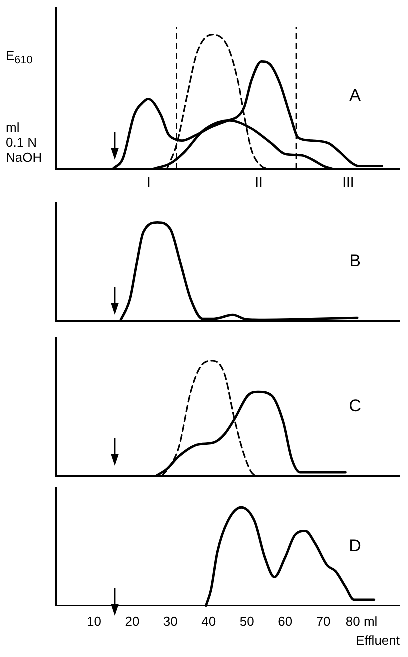  Describe the element at coordinates (348, 182) in the screenshot. I see `text: III` at that location.